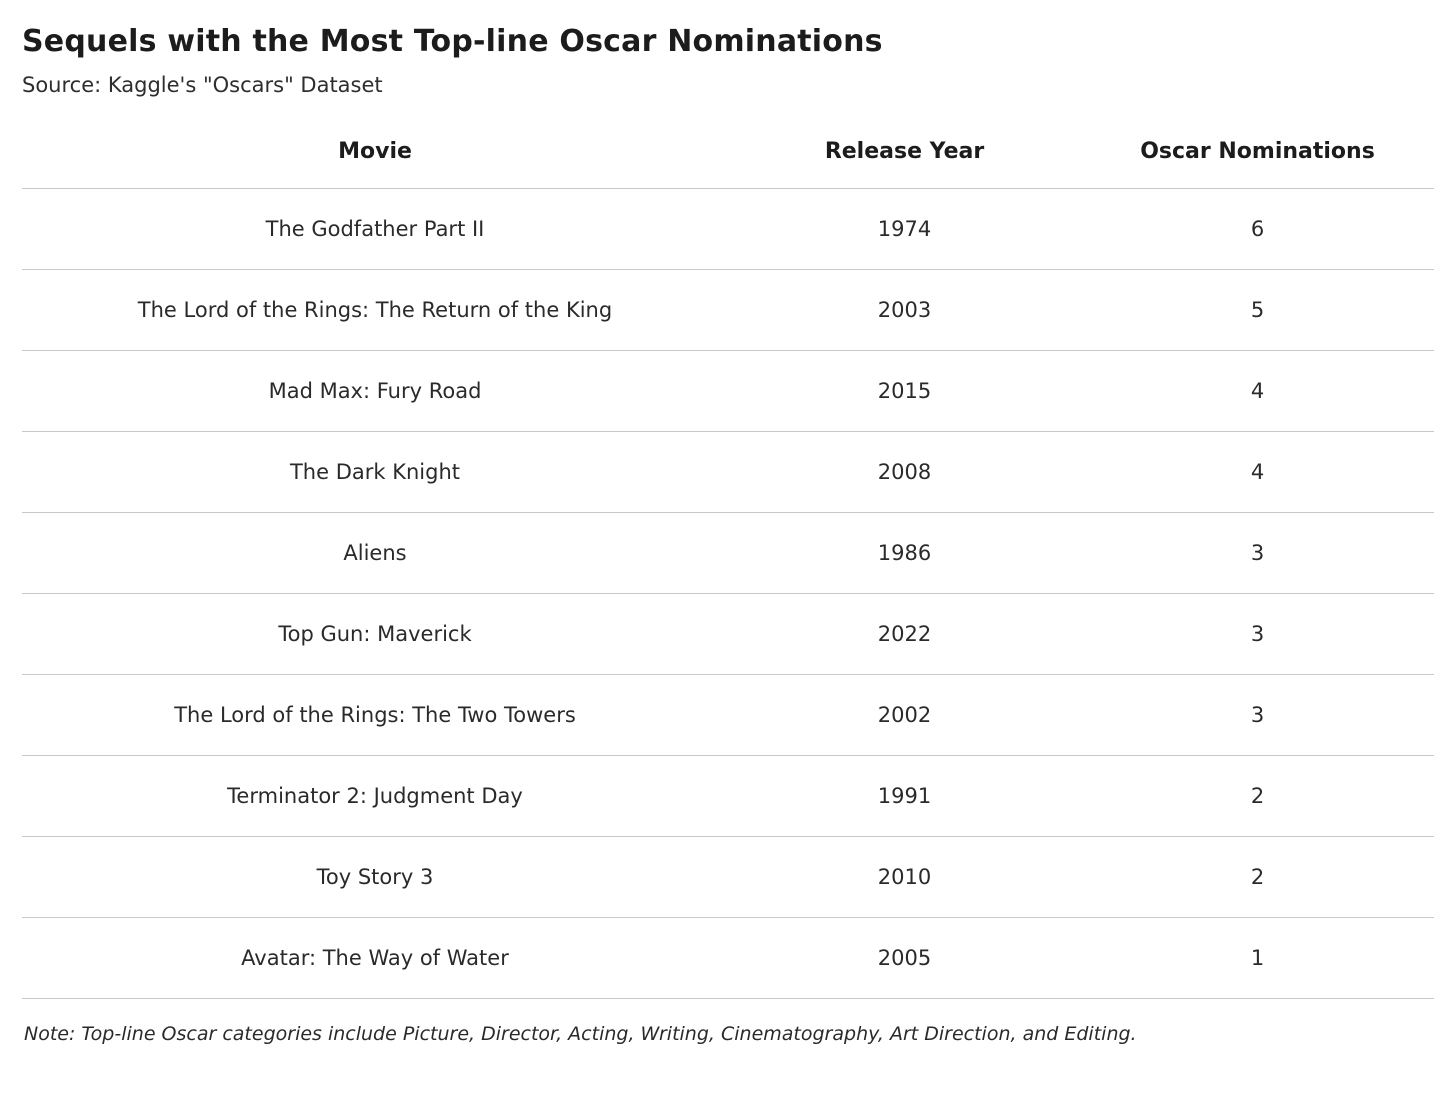  What do you see at coordinates (375, 715) in the screenshot?
I see `movie-cell: The Lord of the Rings: The Two Towers` at bounding box center [375, 715].